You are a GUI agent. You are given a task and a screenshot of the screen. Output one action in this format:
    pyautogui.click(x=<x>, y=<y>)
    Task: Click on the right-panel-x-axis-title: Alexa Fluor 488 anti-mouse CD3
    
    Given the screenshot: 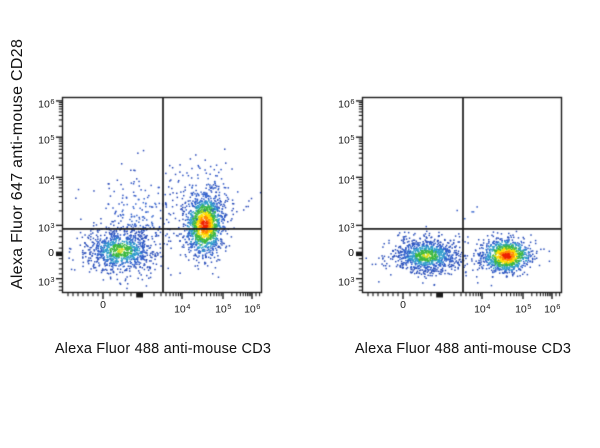 What is the action you would take?
    pyautogui.click(x=463, y=349)
    